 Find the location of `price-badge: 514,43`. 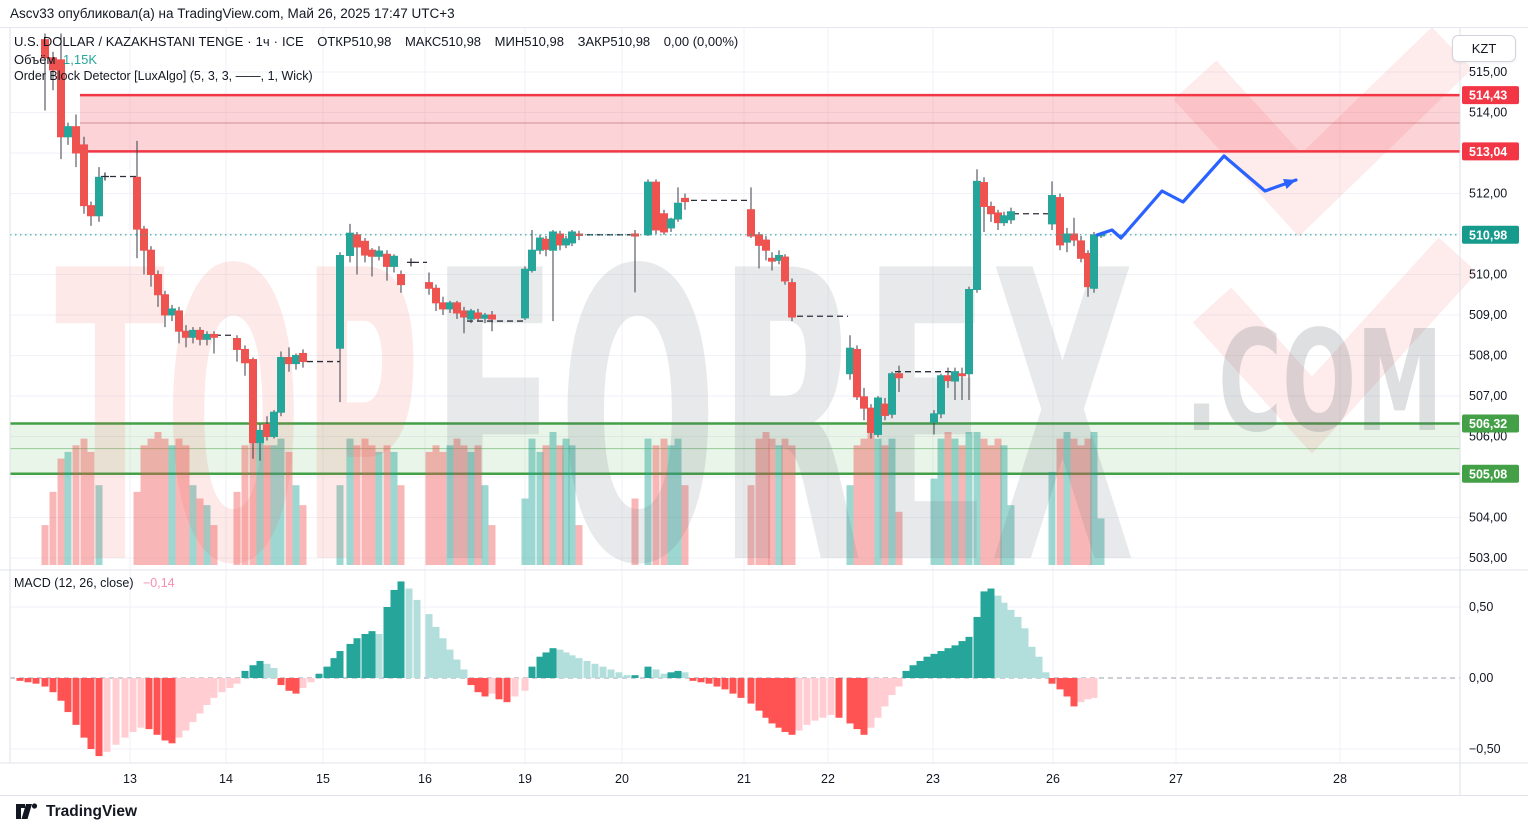

price-badge: 514,43 is located at coordinates (1490, 95).